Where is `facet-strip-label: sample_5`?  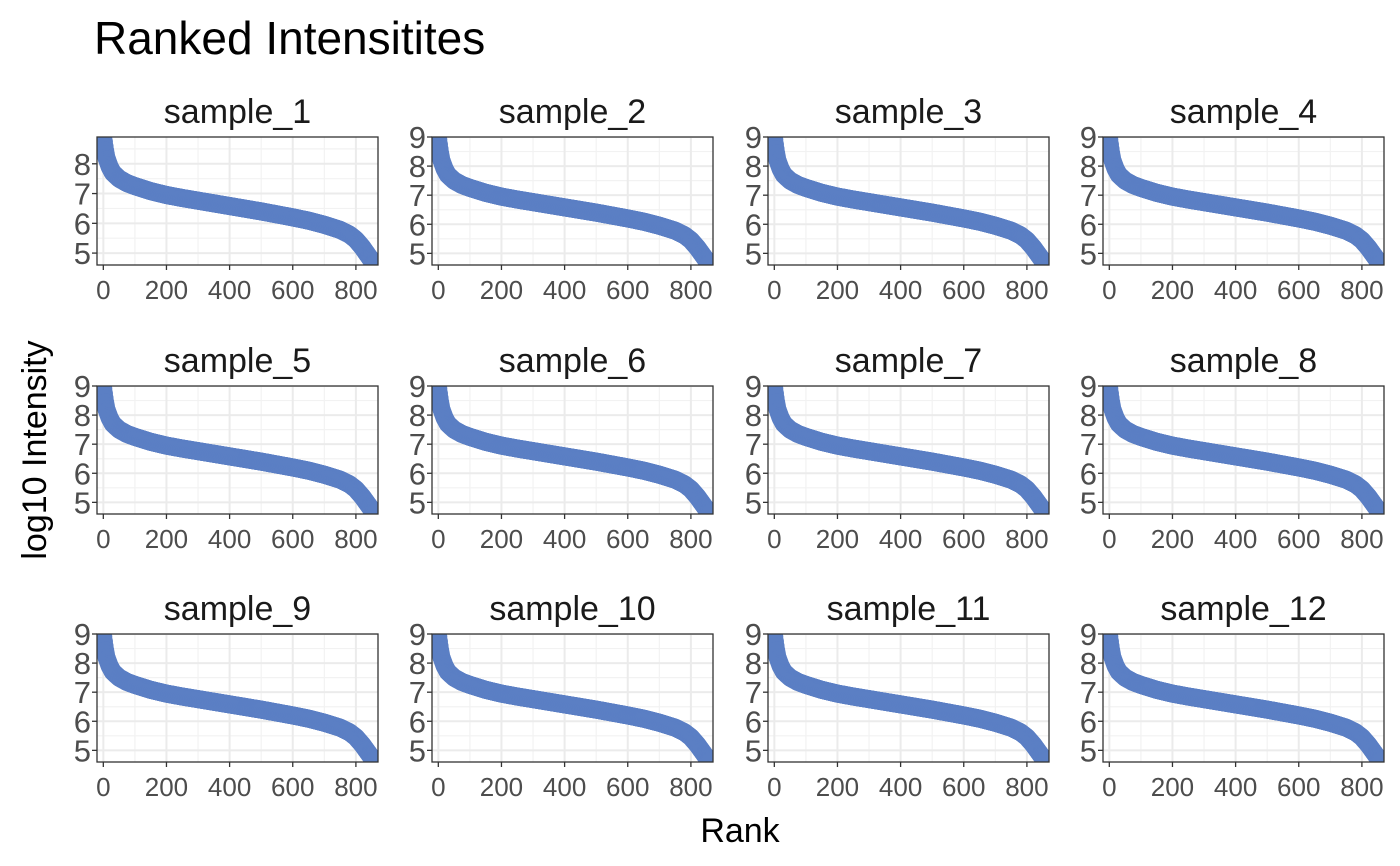
facet-strip-label: sample_5 is located at coordinates (237, 361).